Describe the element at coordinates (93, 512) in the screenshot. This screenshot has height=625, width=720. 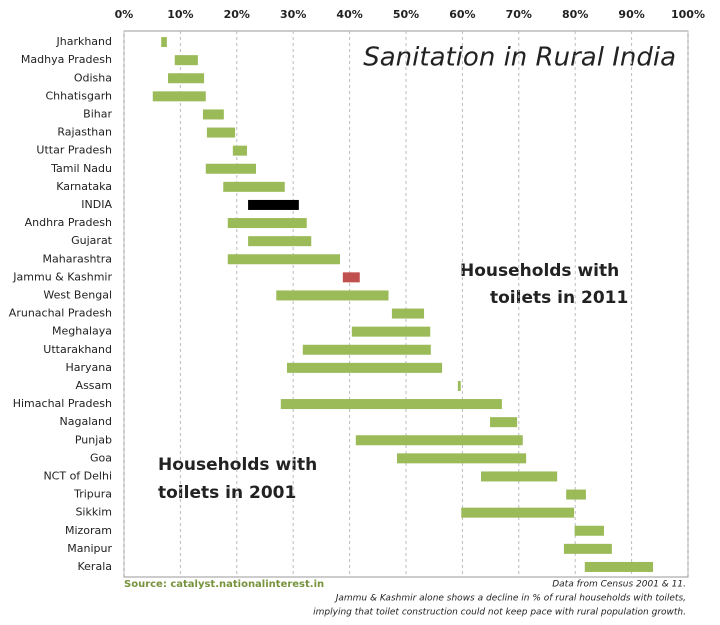
I see `y-tick-label: Sikkim` at that location.